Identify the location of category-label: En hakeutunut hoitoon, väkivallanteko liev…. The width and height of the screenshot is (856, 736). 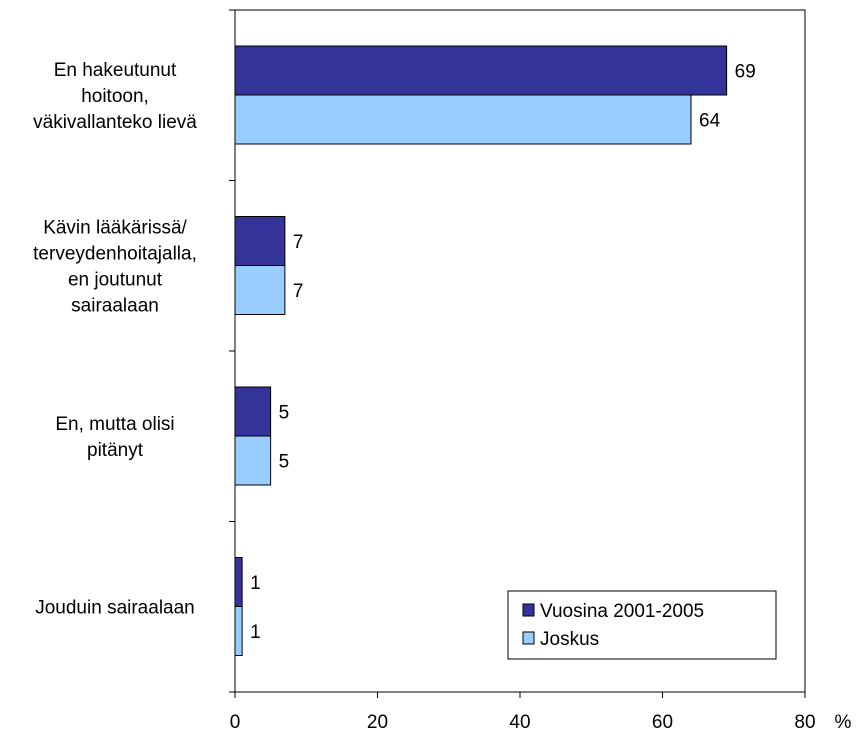
(115, 96).